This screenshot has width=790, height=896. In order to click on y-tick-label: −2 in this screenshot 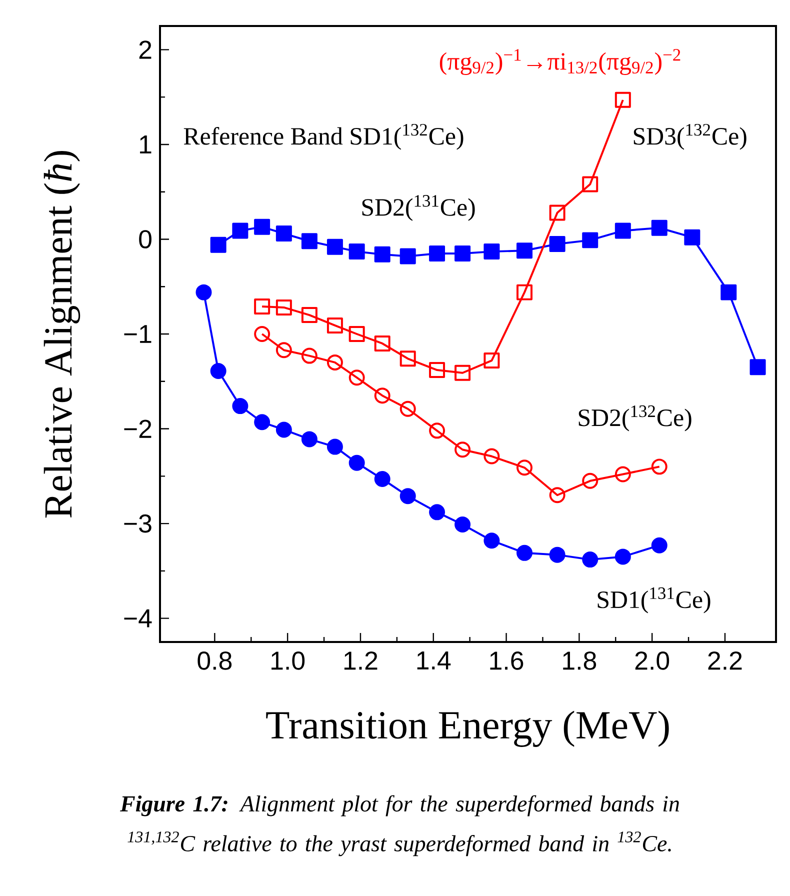, I will do `click(138, 429)`.